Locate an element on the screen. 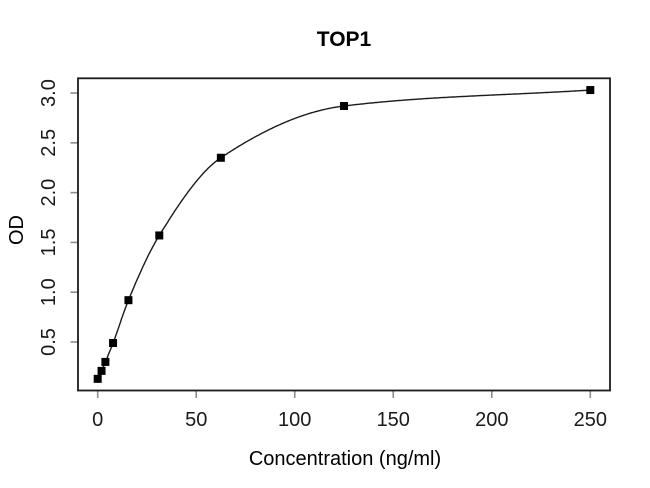 This screenshot has height=488, width=650. x-axis-label: Concentration (ng/ml) is located at coordinates (345, 459).